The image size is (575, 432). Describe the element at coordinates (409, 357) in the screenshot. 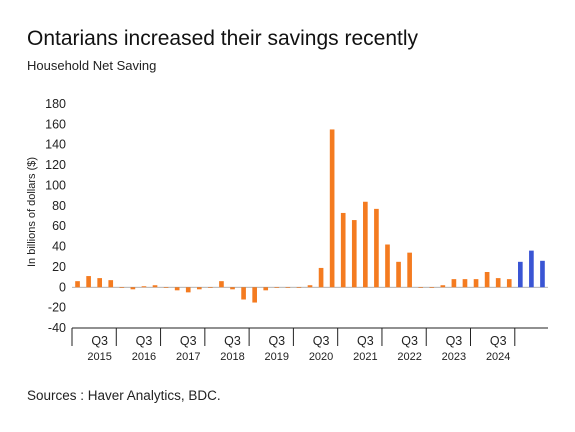

I see `x-tick-label-year: 2022` at that location.